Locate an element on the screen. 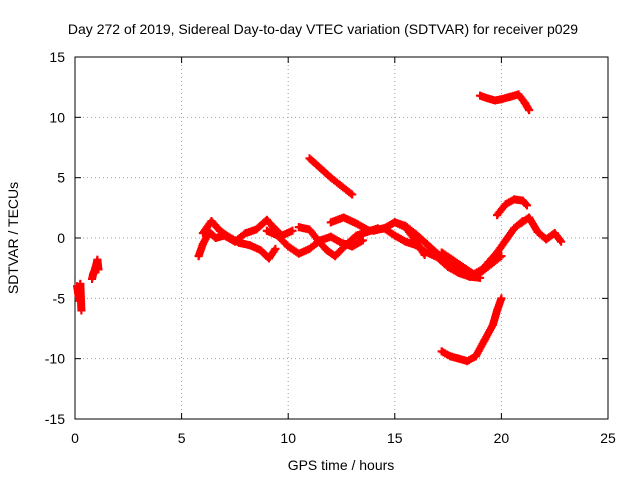 The image size is (640, 480). y-tick-label: 15 is located at coordinates (57, 57).